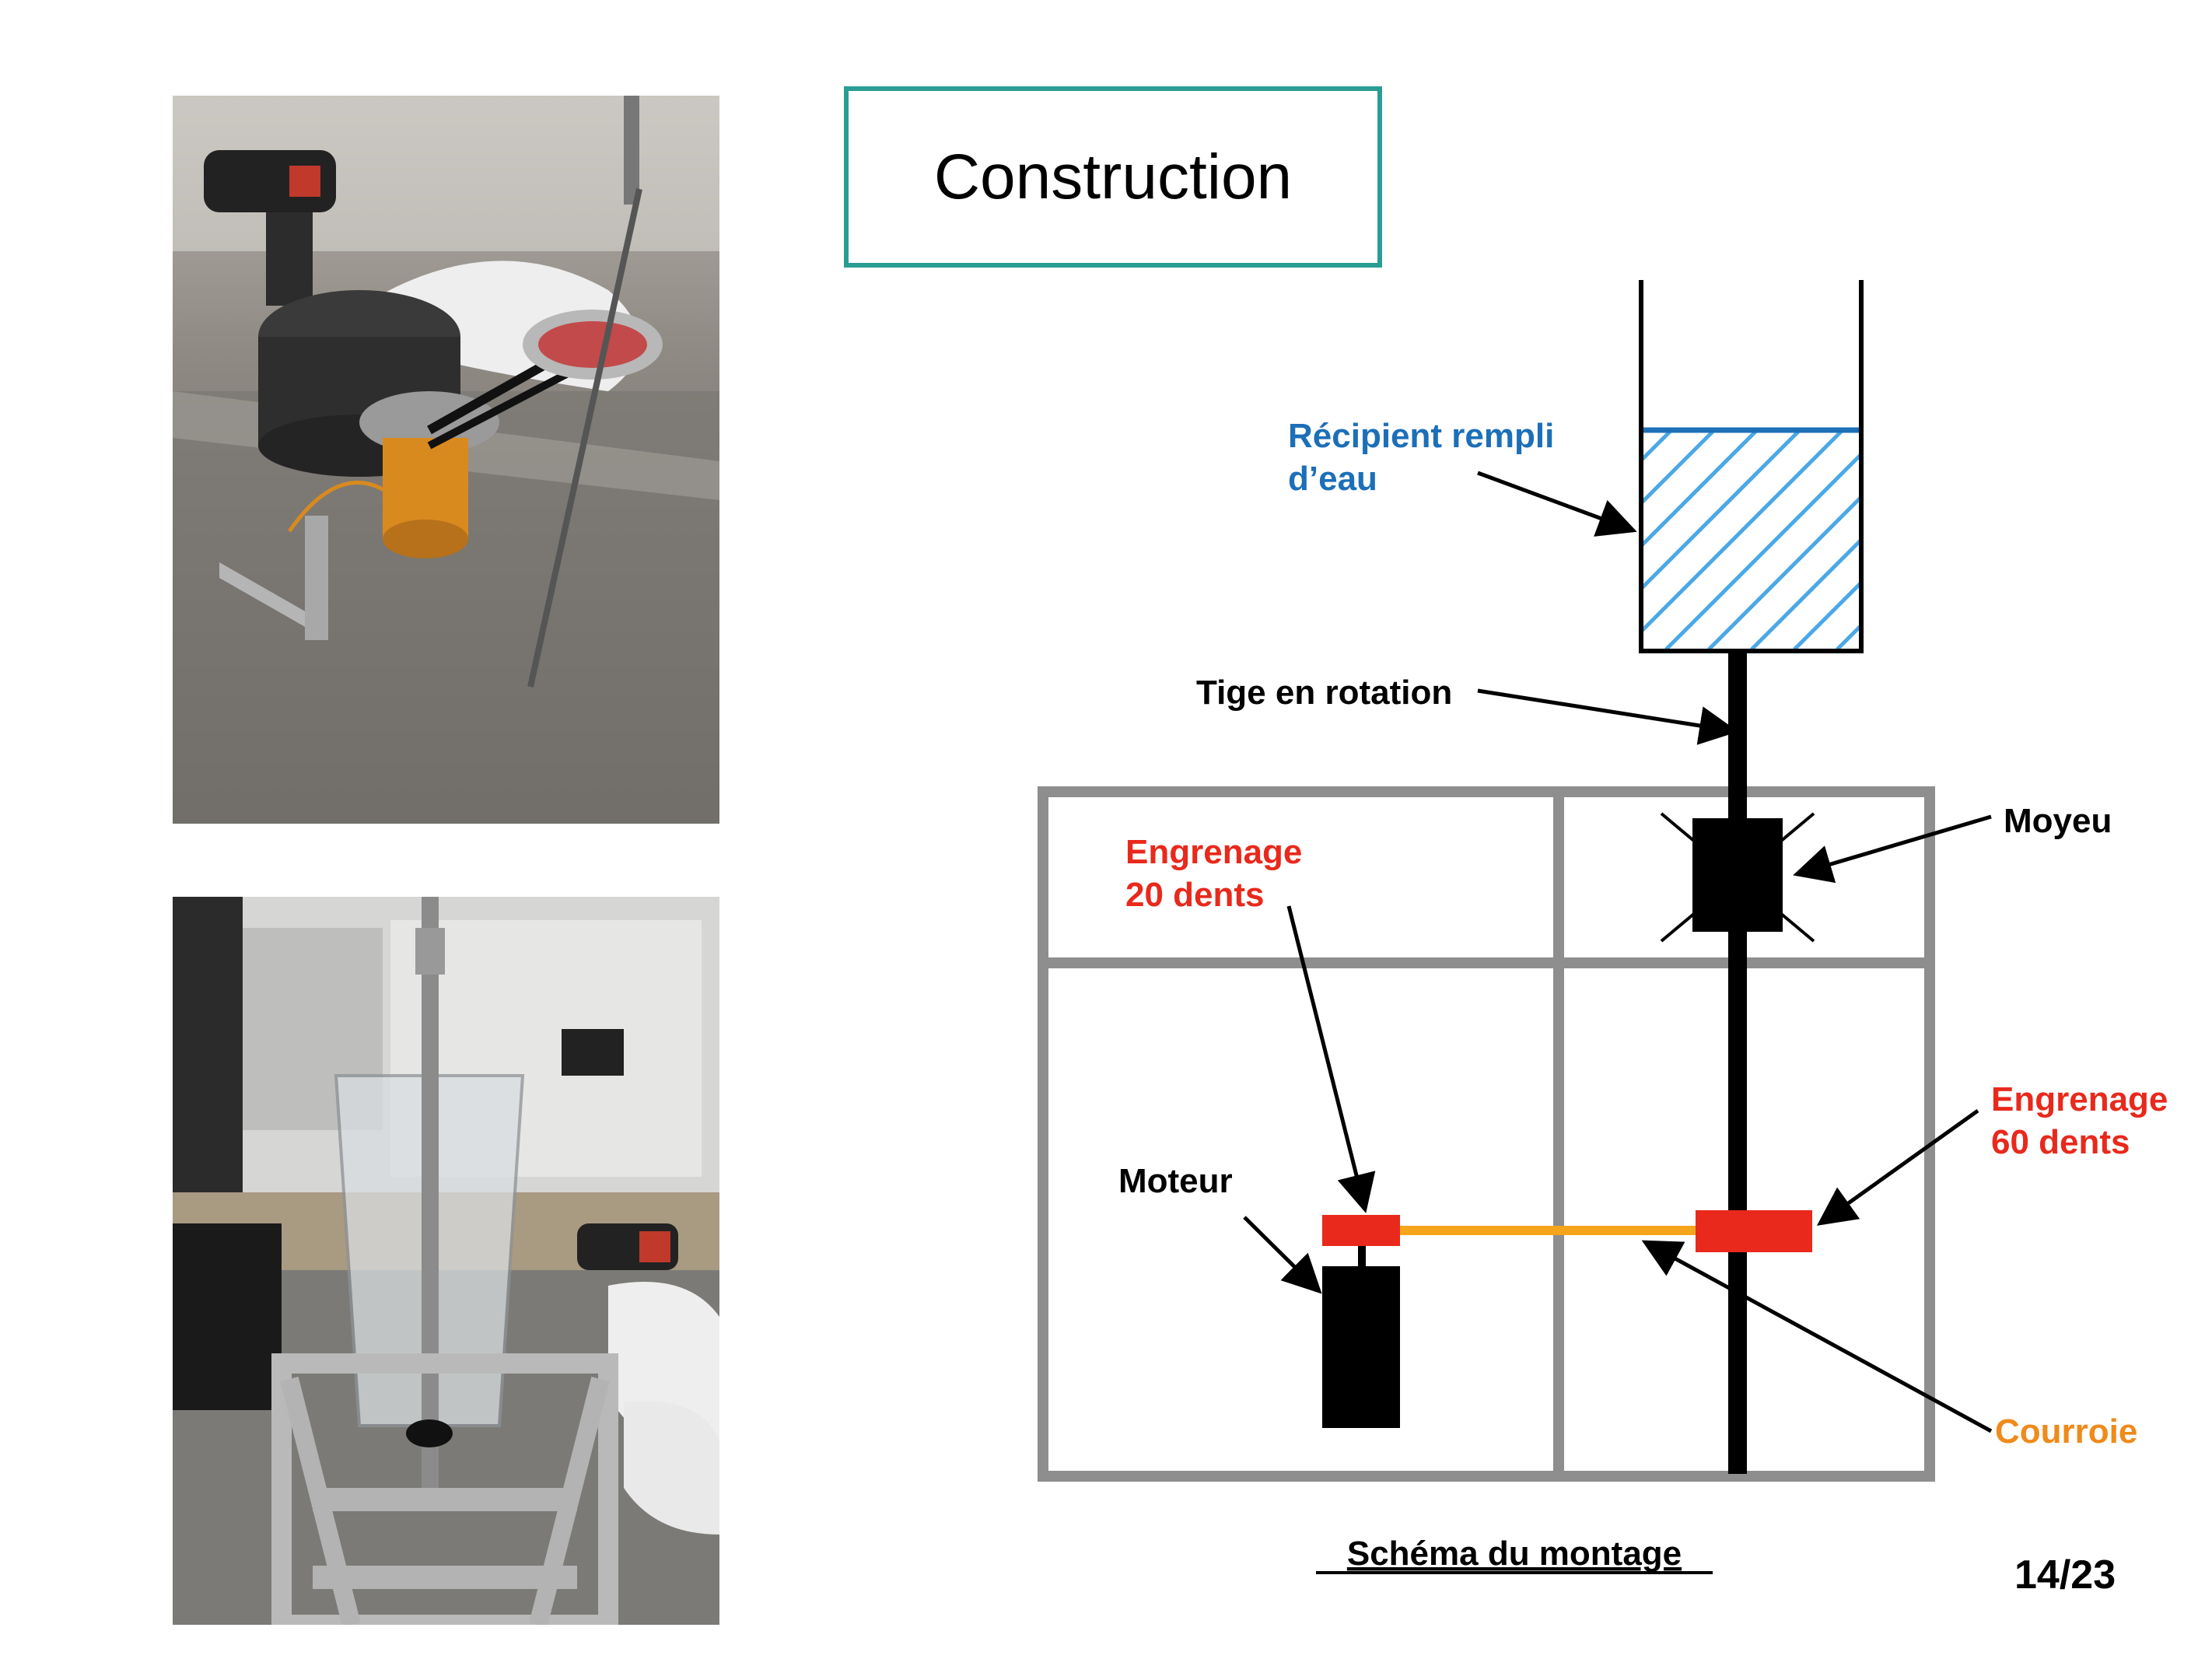  What do you see at coordinates (1332, 479) in the screenshot?
I see `label-container-2: d’eau` at bounding box center [1332, 479].